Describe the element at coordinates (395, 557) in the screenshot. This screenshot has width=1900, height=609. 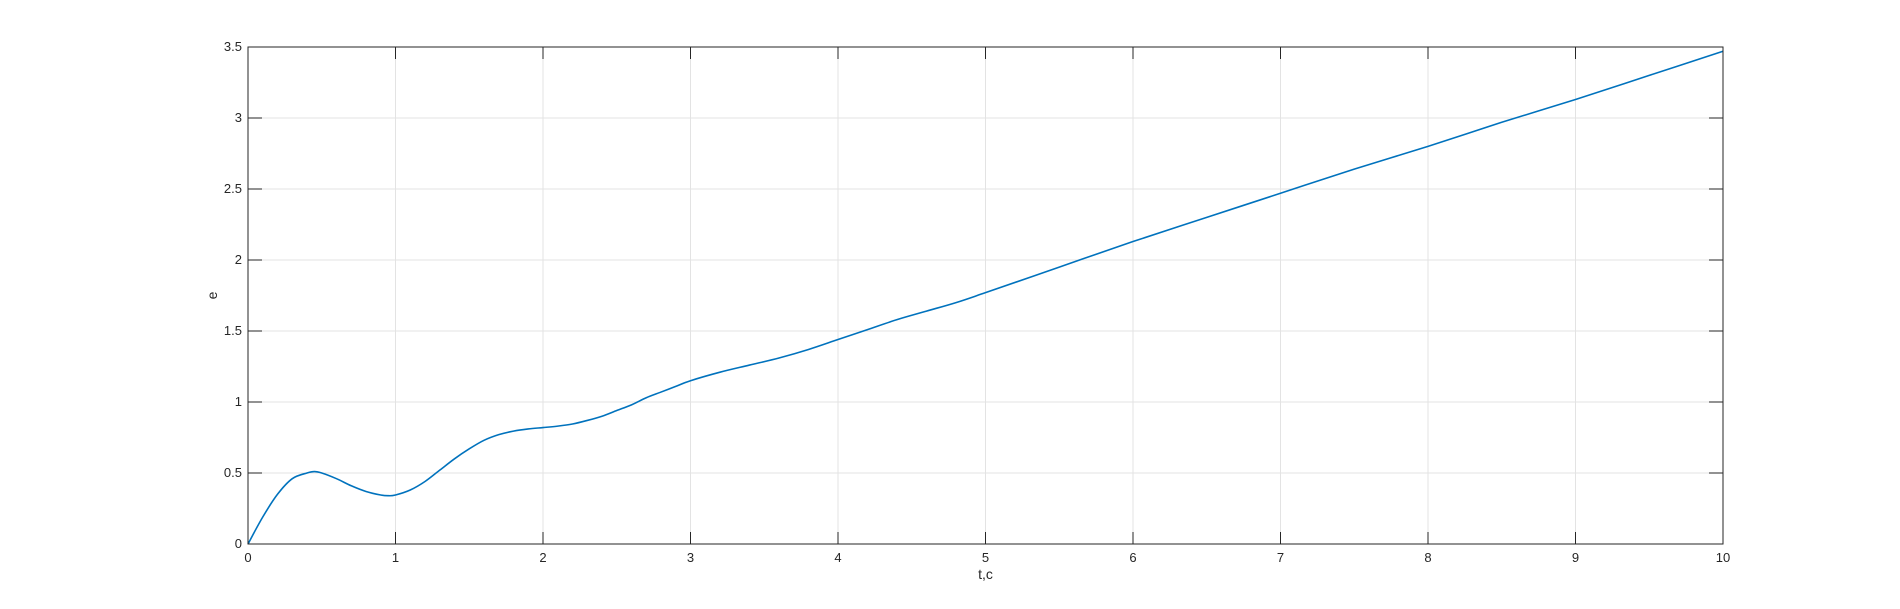
I see `x-tick-label: 1` at that location.